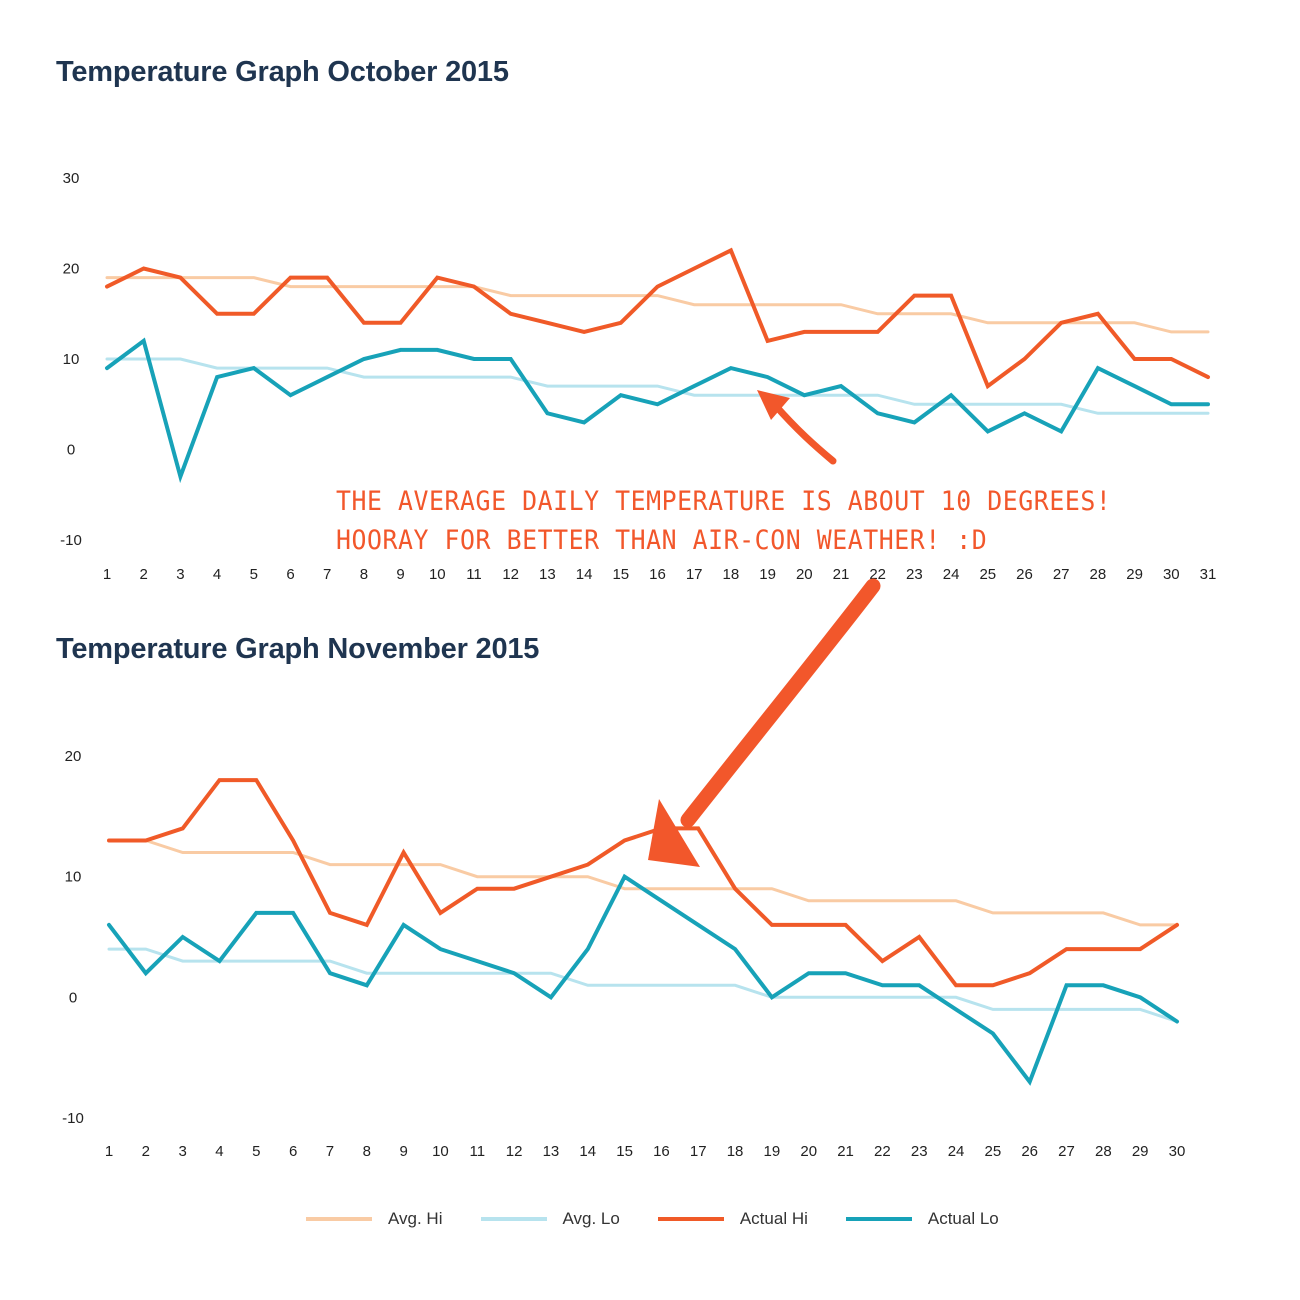 This screenshot has width=1300, height=1300. Describe the element at coordinates (327, 574) in the screenshot. I see `october-x-tick-label: 7` at that location.